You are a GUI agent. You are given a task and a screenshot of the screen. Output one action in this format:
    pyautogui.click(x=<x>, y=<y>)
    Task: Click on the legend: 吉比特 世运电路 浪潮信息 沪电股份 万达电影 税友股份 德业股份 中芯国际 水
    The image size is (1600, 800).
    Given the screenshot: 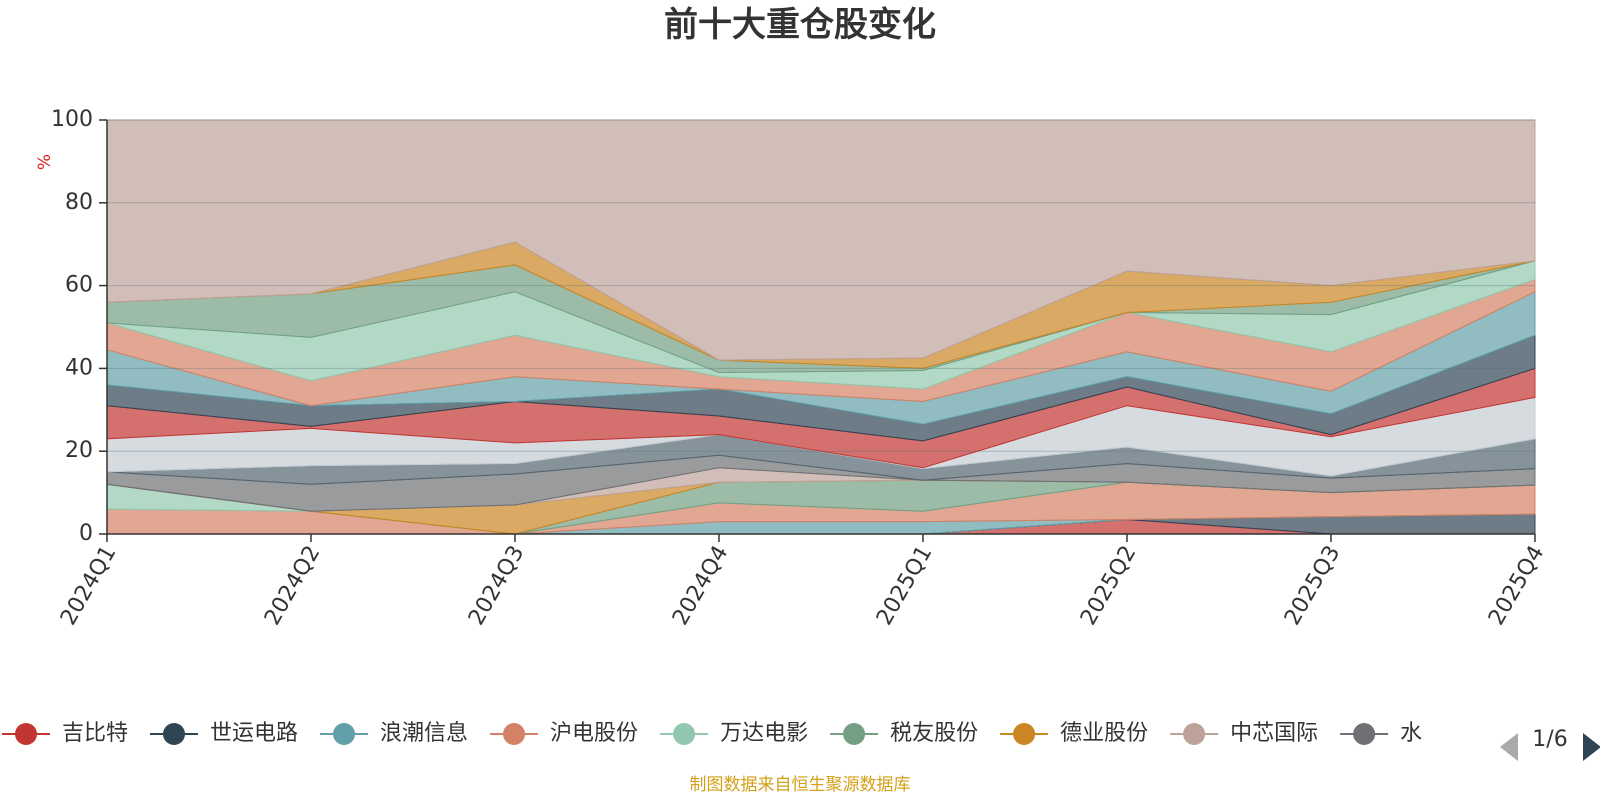 What is the action you would take?
    pyautogui.click(x=712, y=733)
    